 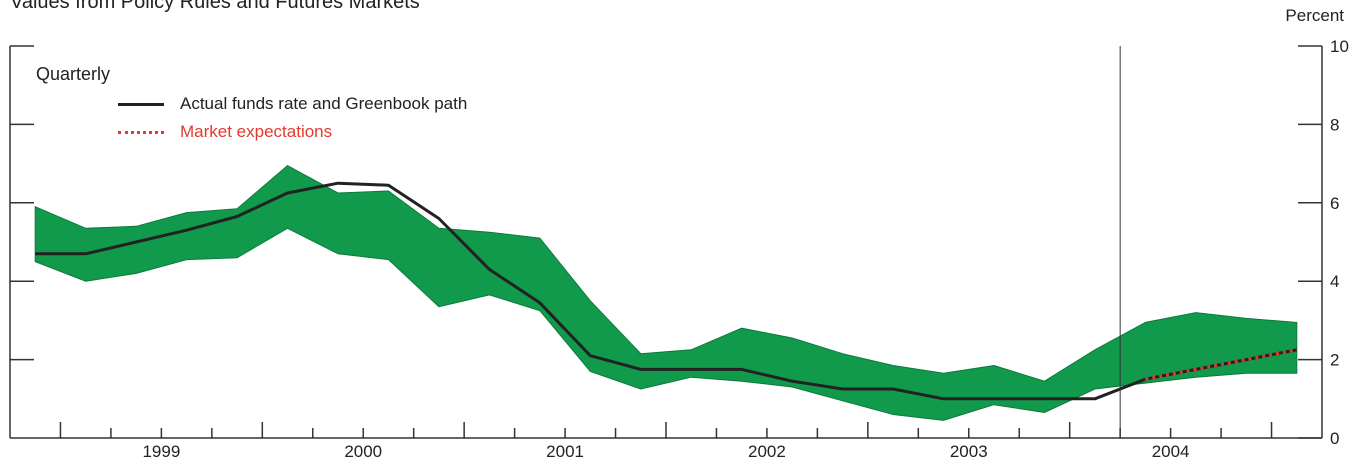 I want to click on legend-label-actual: Actual funds rate and Greenbook path, so click(x=324, y=103).